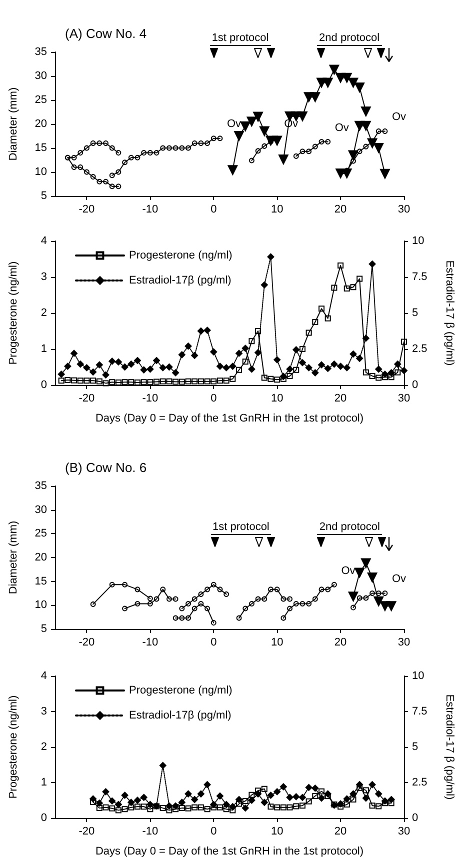 The height and width of the screenshot is (862, 472). What do you see at coordinates (241, 528) in the screenshot?
I see `annotation: 1st protocol` at bounding box center [241, 528].